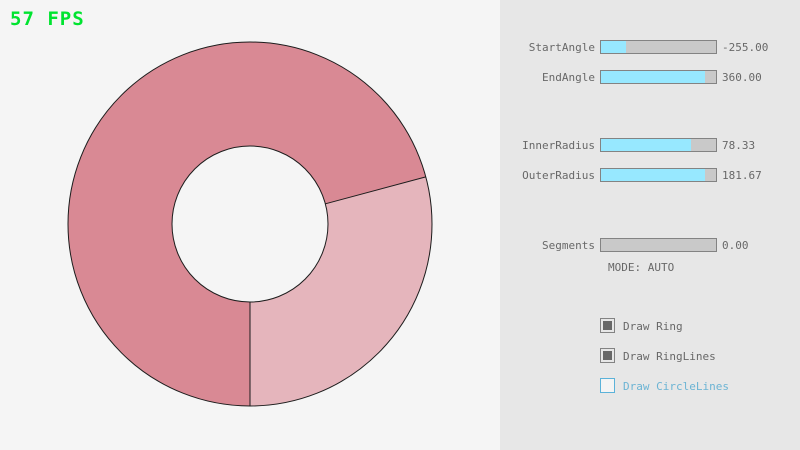  I want to click on outer-radius-slider, so click(658, 175).